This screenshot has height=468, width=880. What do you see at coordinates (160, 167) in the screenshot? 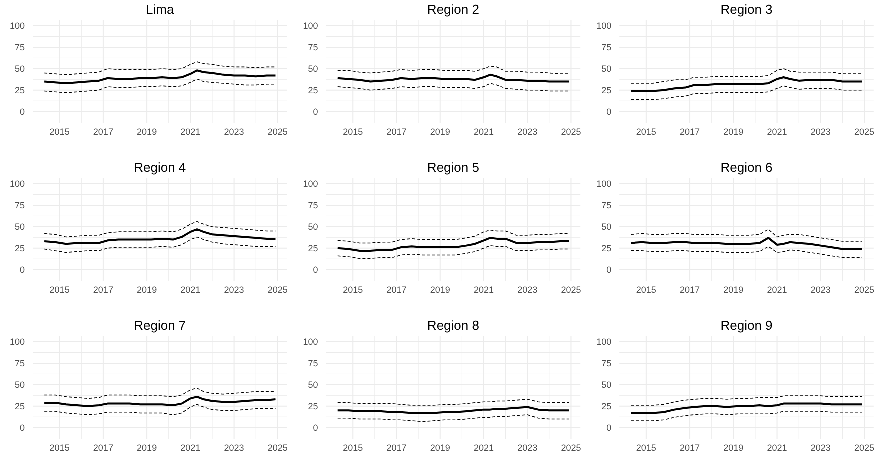
I see `chart-title: Region 4` at bounding box center [160, 167].